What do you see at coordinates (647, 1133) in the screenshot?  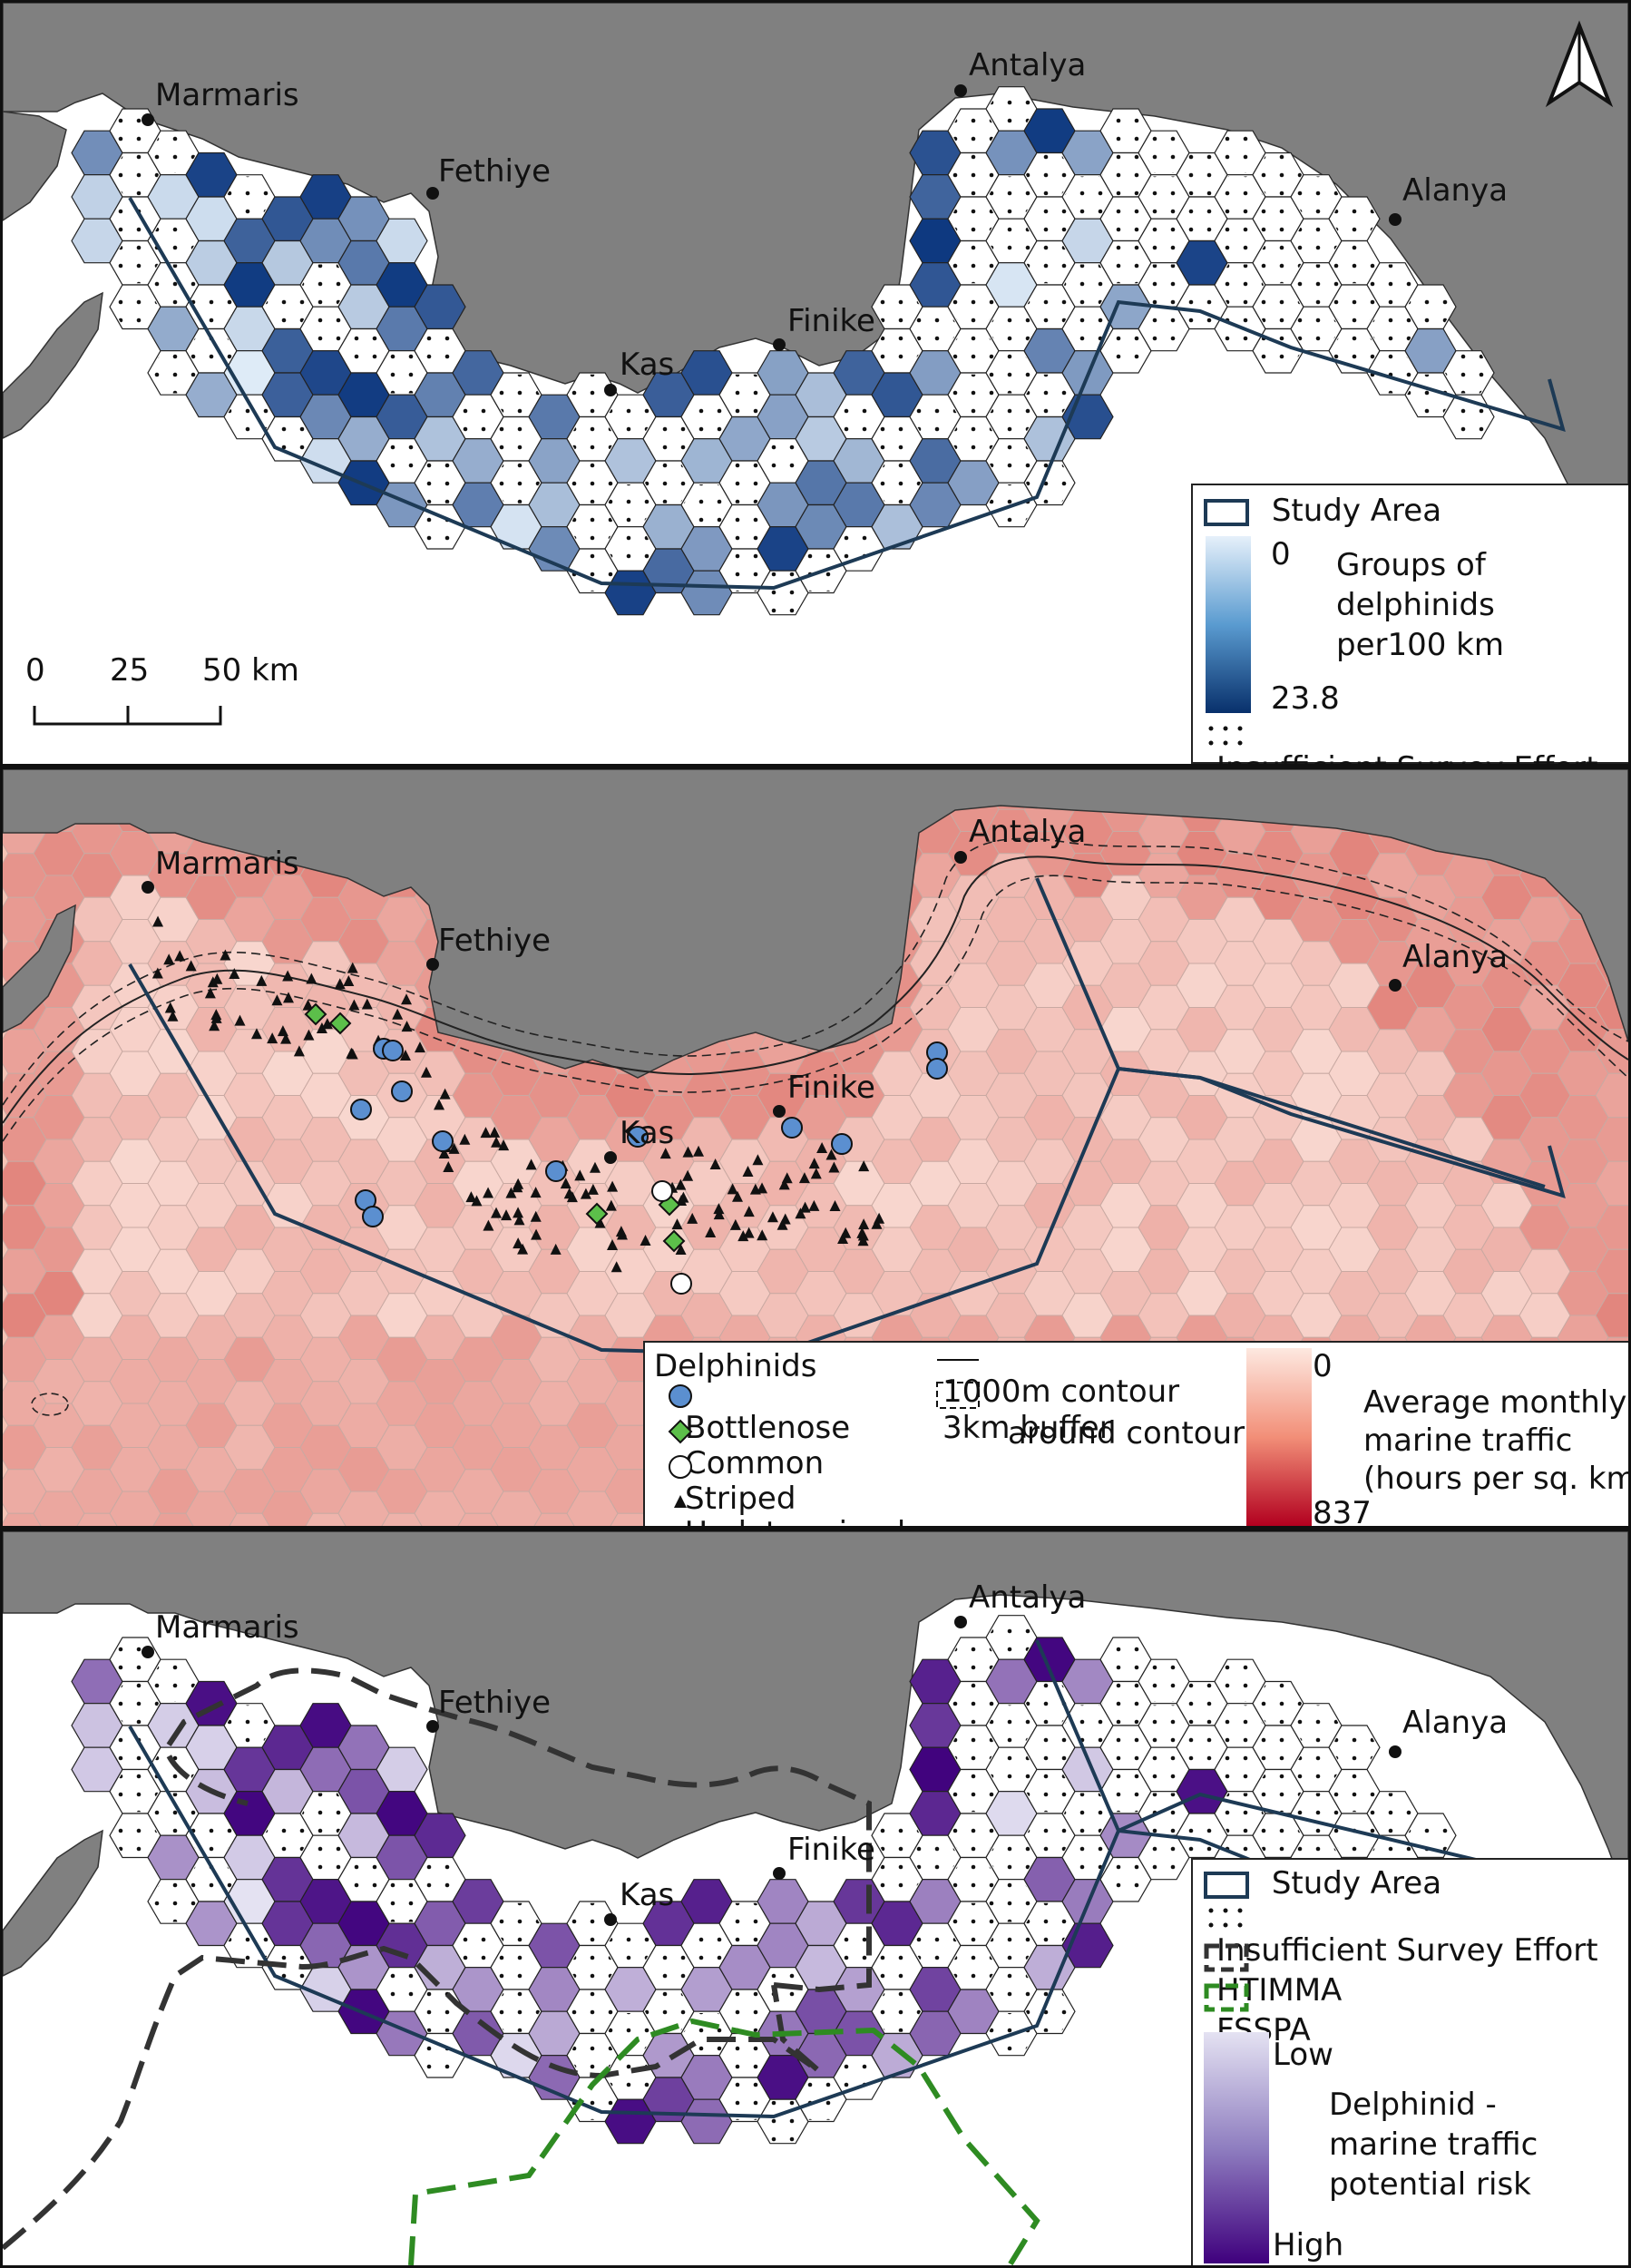 I see `label-kas-p2: Kas` at bounding box center [647, 1133].